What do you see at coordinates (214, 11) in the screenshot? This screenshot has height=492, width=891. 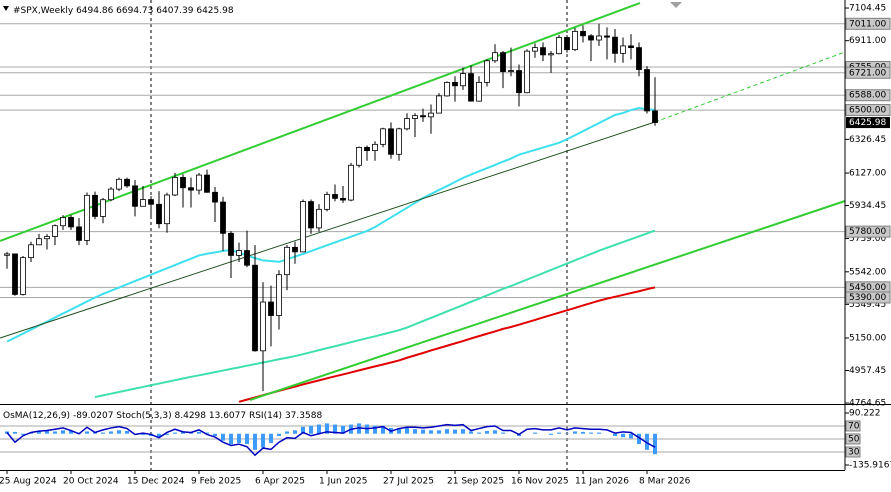 I see `last-close: 6425.98` at bounding box center [214, 11].